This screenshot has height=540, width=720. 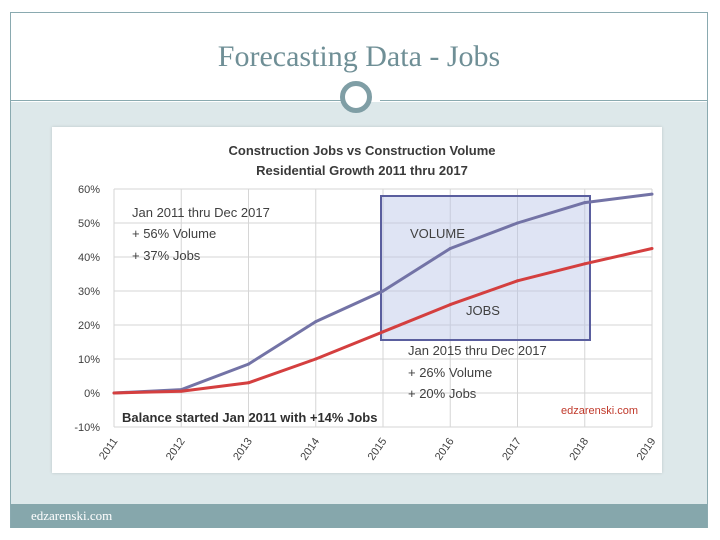 What do you see at coordinates (72, 515) in the screenshot?
I see `footer-text: edzarenski.com` at bounding box center [72, 515].